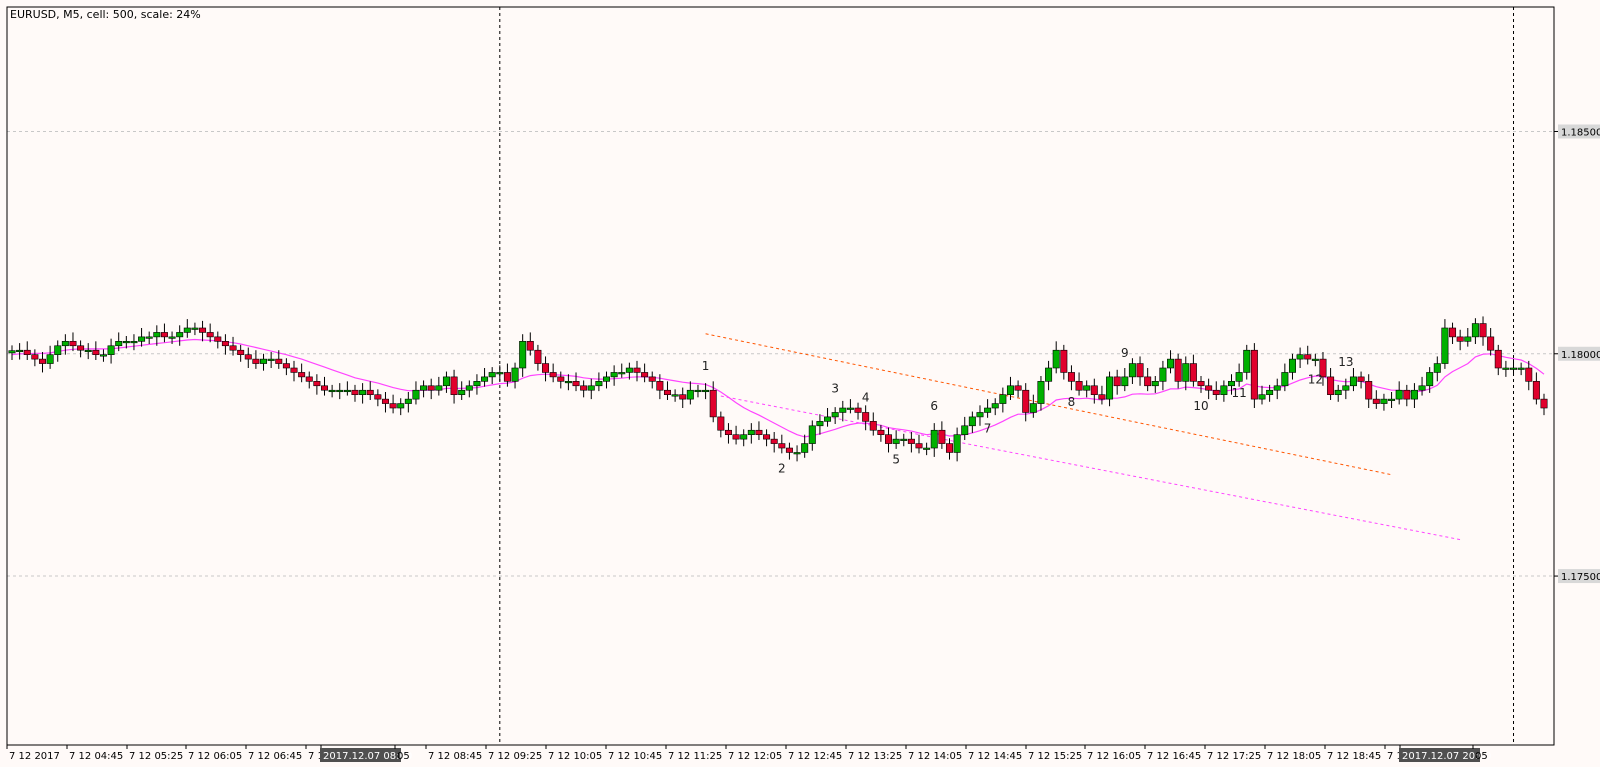 The width and height of the screenshot is (1600, 767). I want to click on wave-label-10: 10, so click(1200, 406).